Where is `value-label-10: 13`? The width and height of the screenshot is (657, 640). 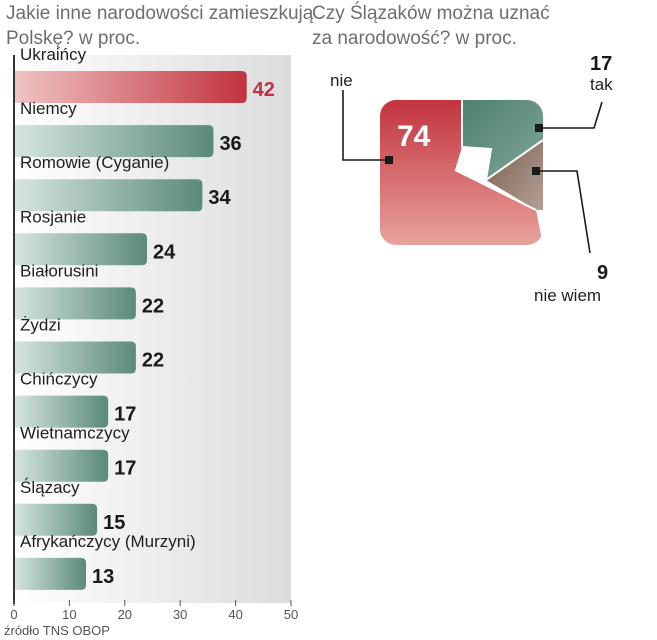 value-label-10: 13 is located at coordinates (103, 577).